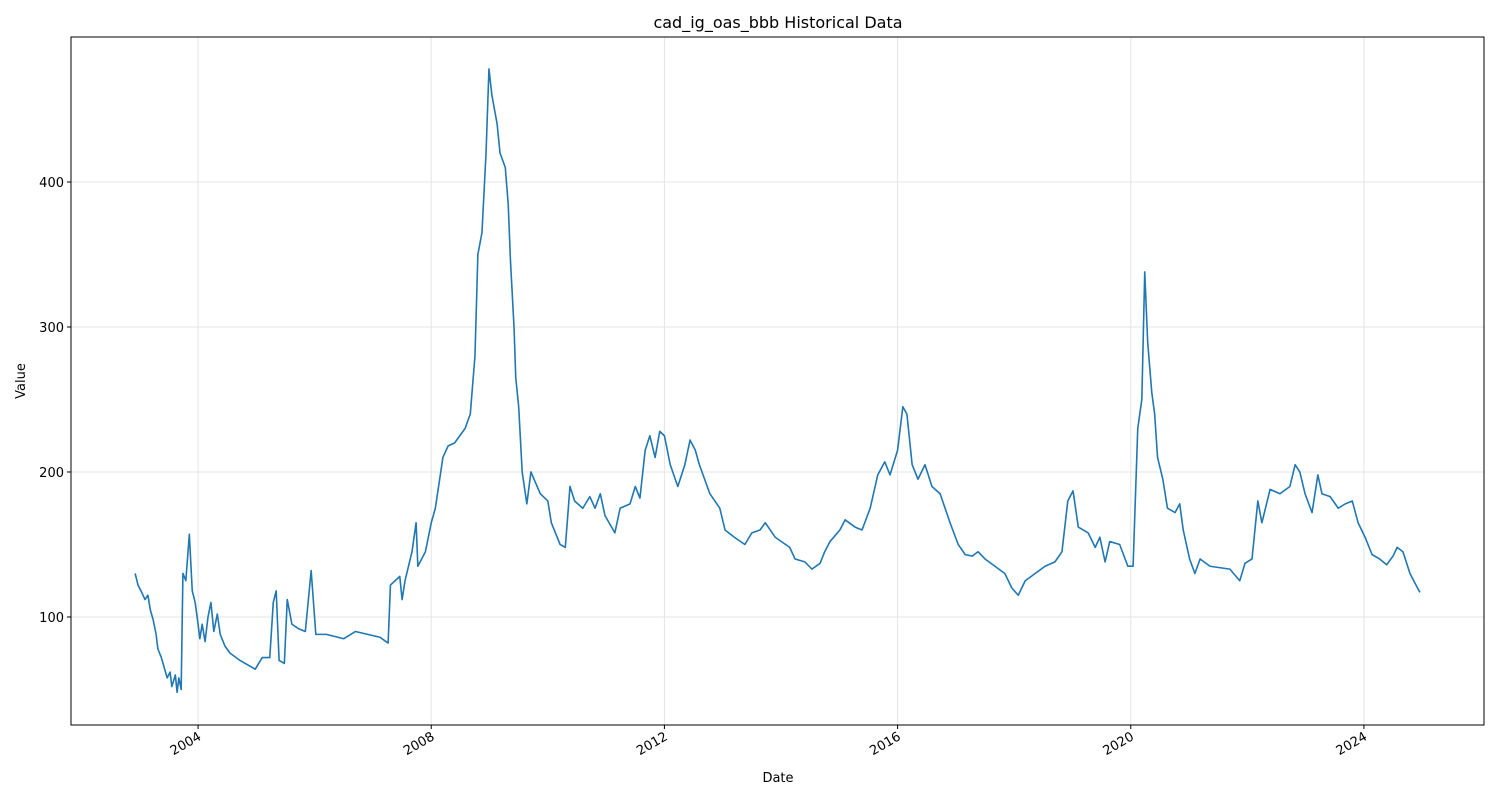 The image size is (1500, 804). What do you see at coordinates (21, 381) in the screenshot?
I see `y-axis-label: Value` at bounding box center [21, 381].